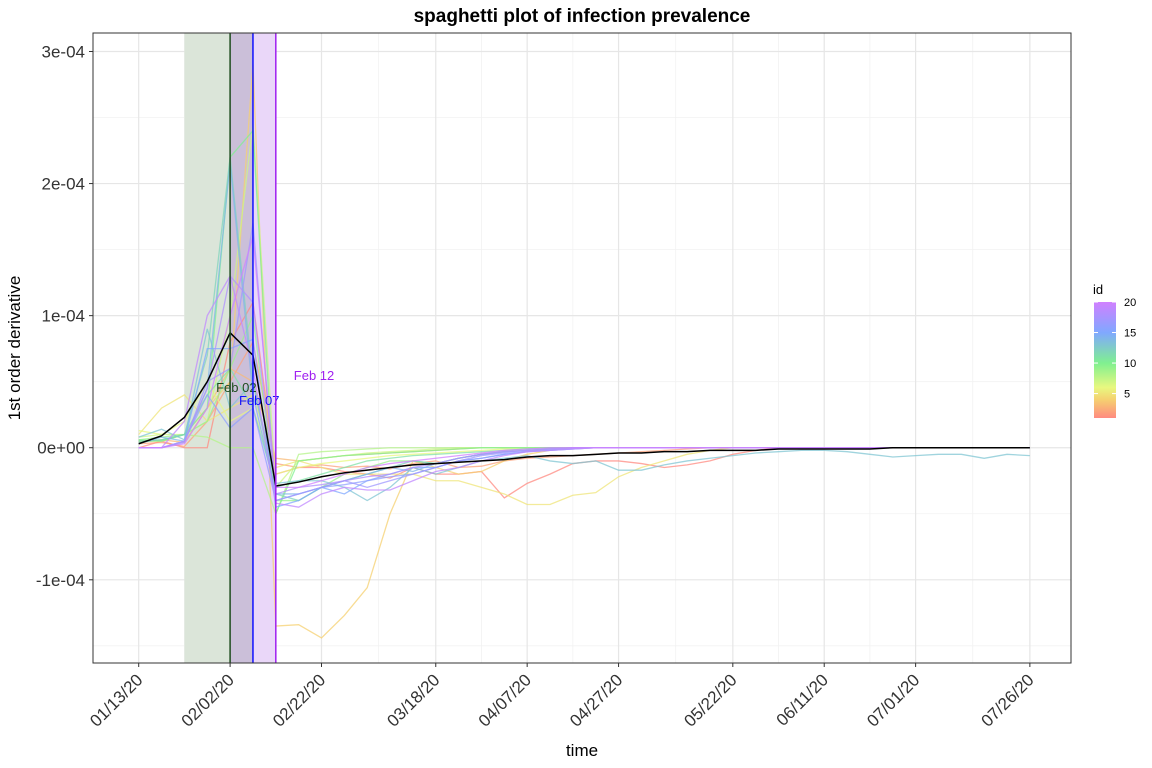  I want to click on y-tick-label: 3e-04, so click(63, 51).